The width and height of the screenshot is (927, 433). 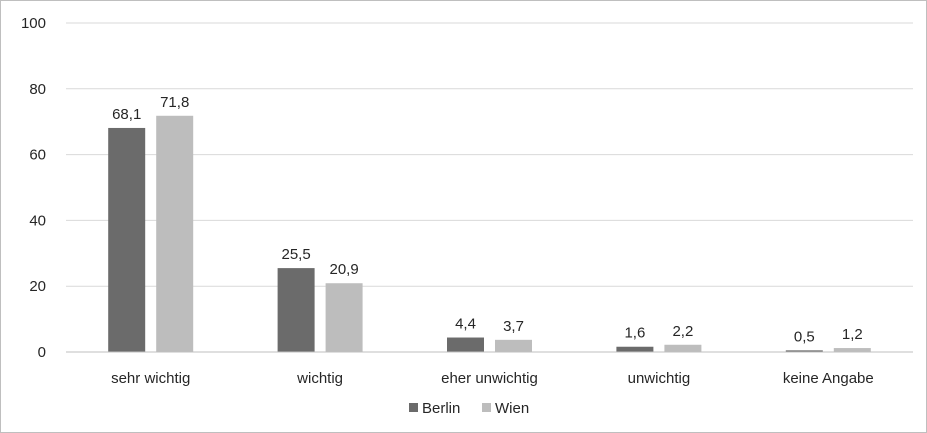 What do you see at coordinates (37, 89) in the screenshot?
I see `y-tick-label: 80` at bounding box center [37, 89].